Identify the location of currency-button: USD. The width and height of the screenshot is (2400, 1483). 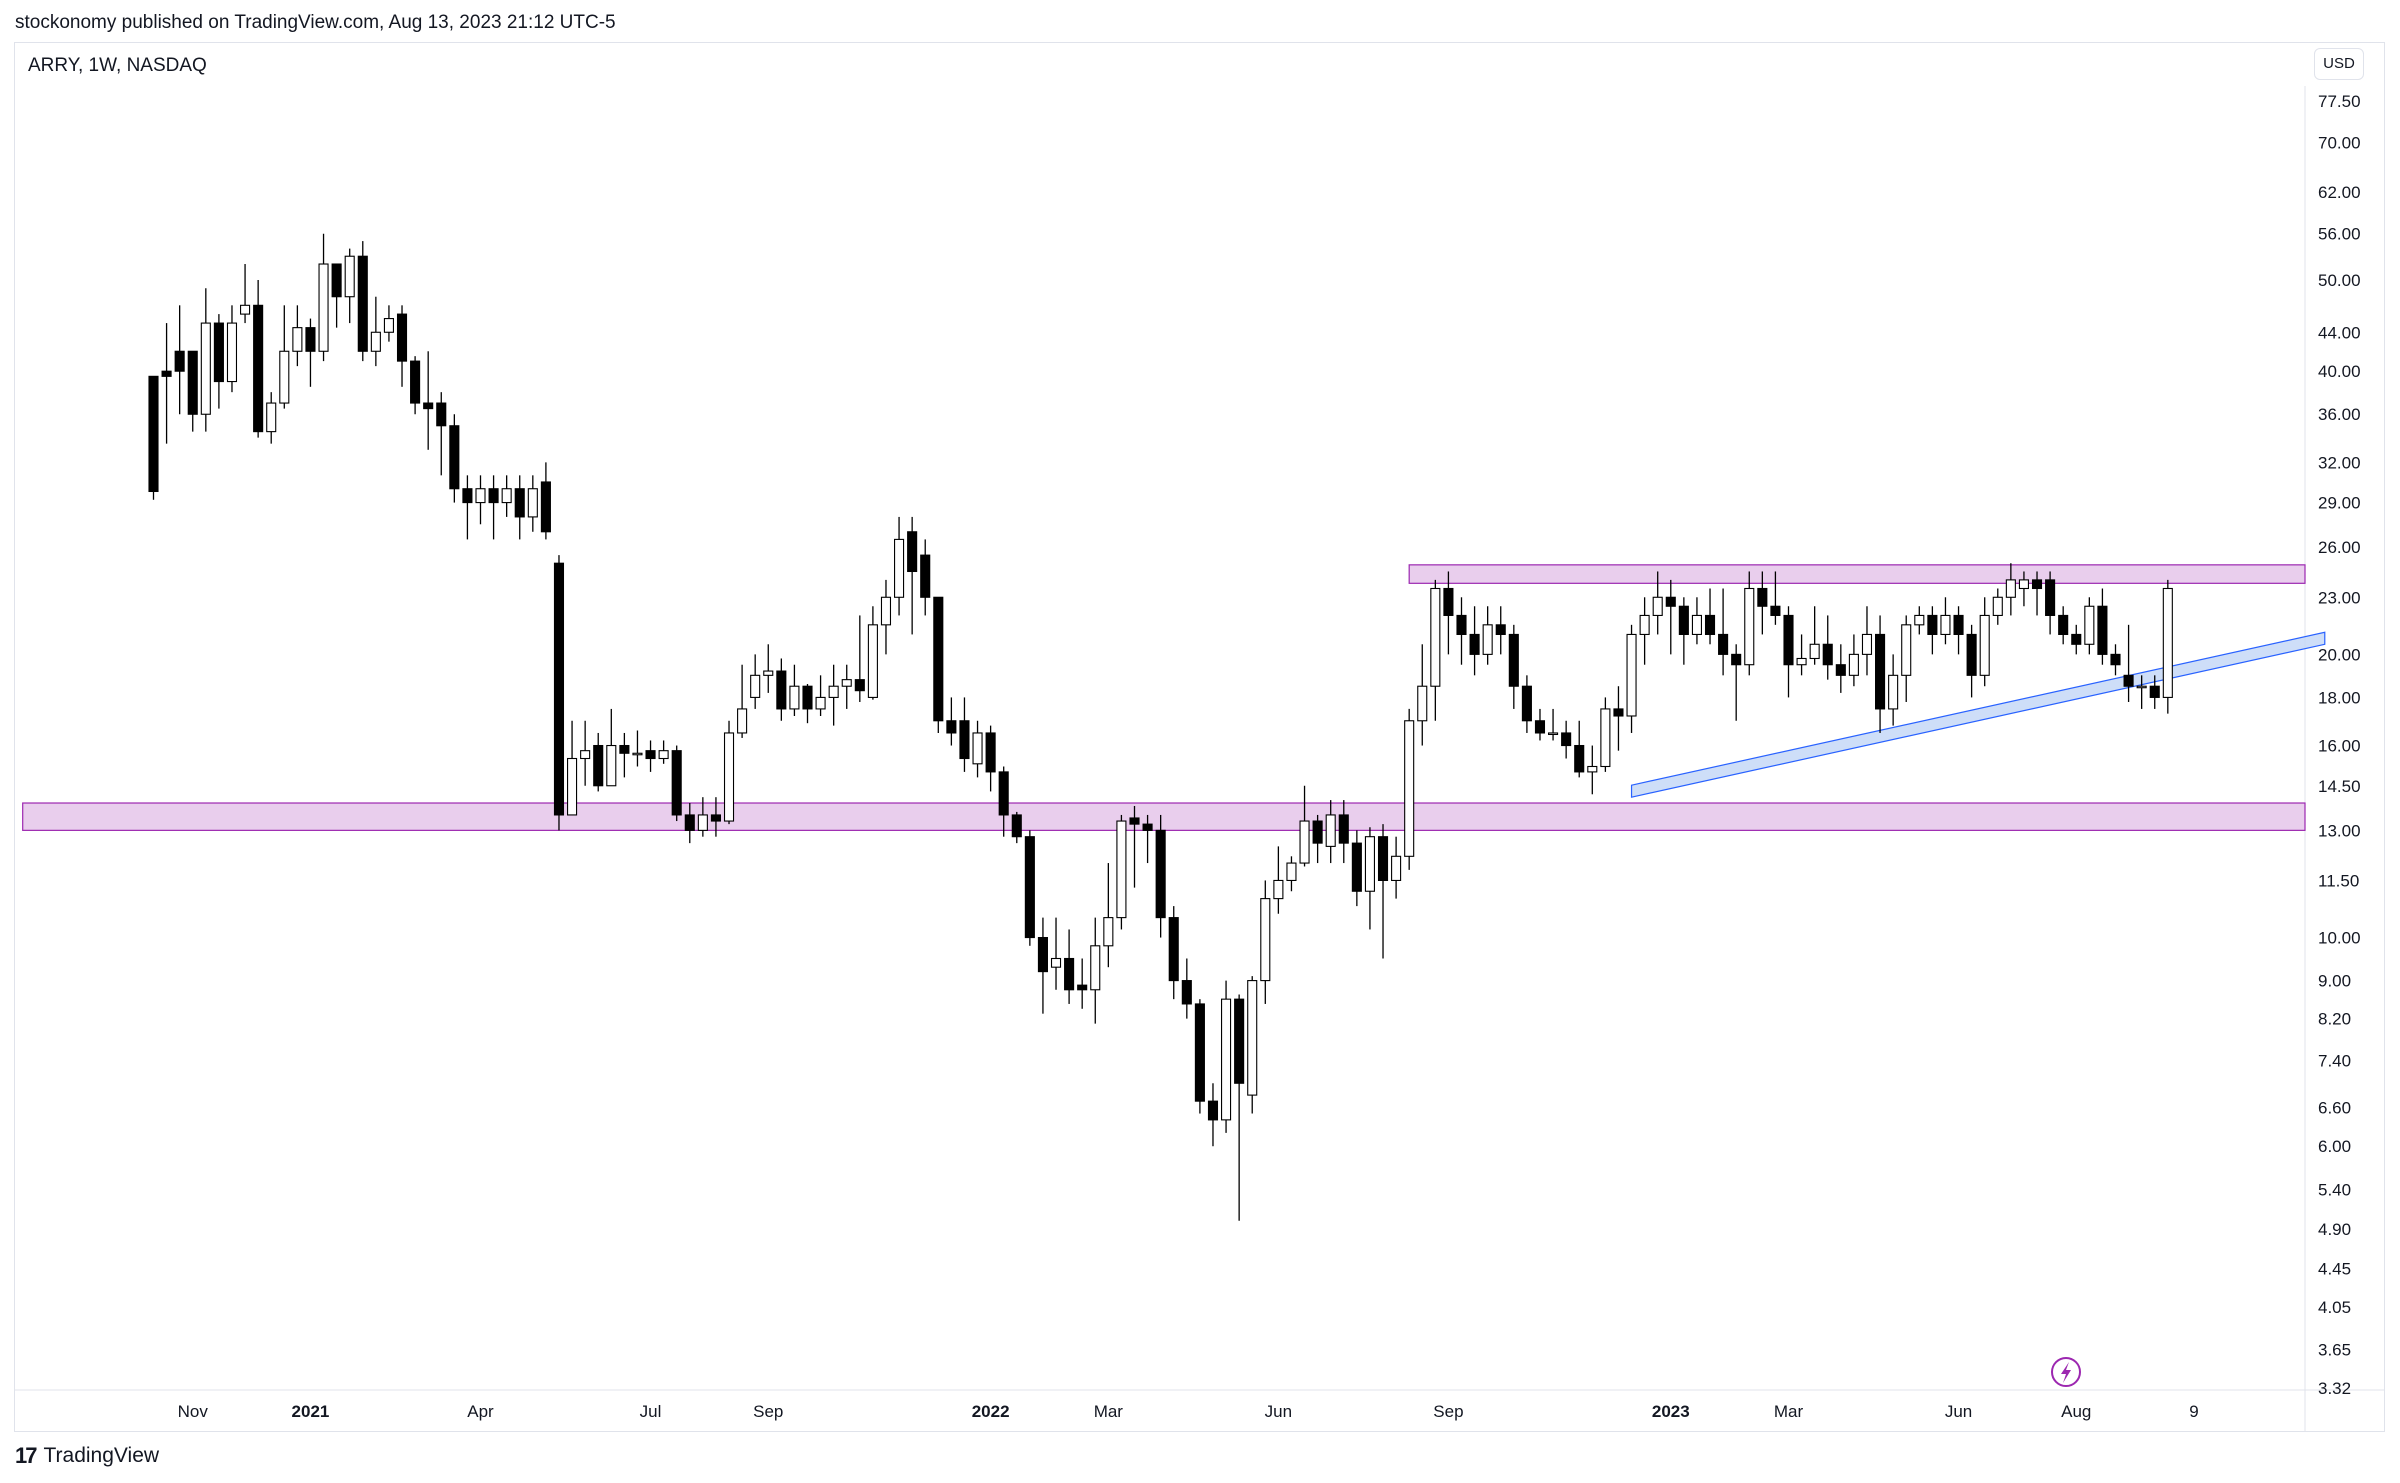
(2339, 64).